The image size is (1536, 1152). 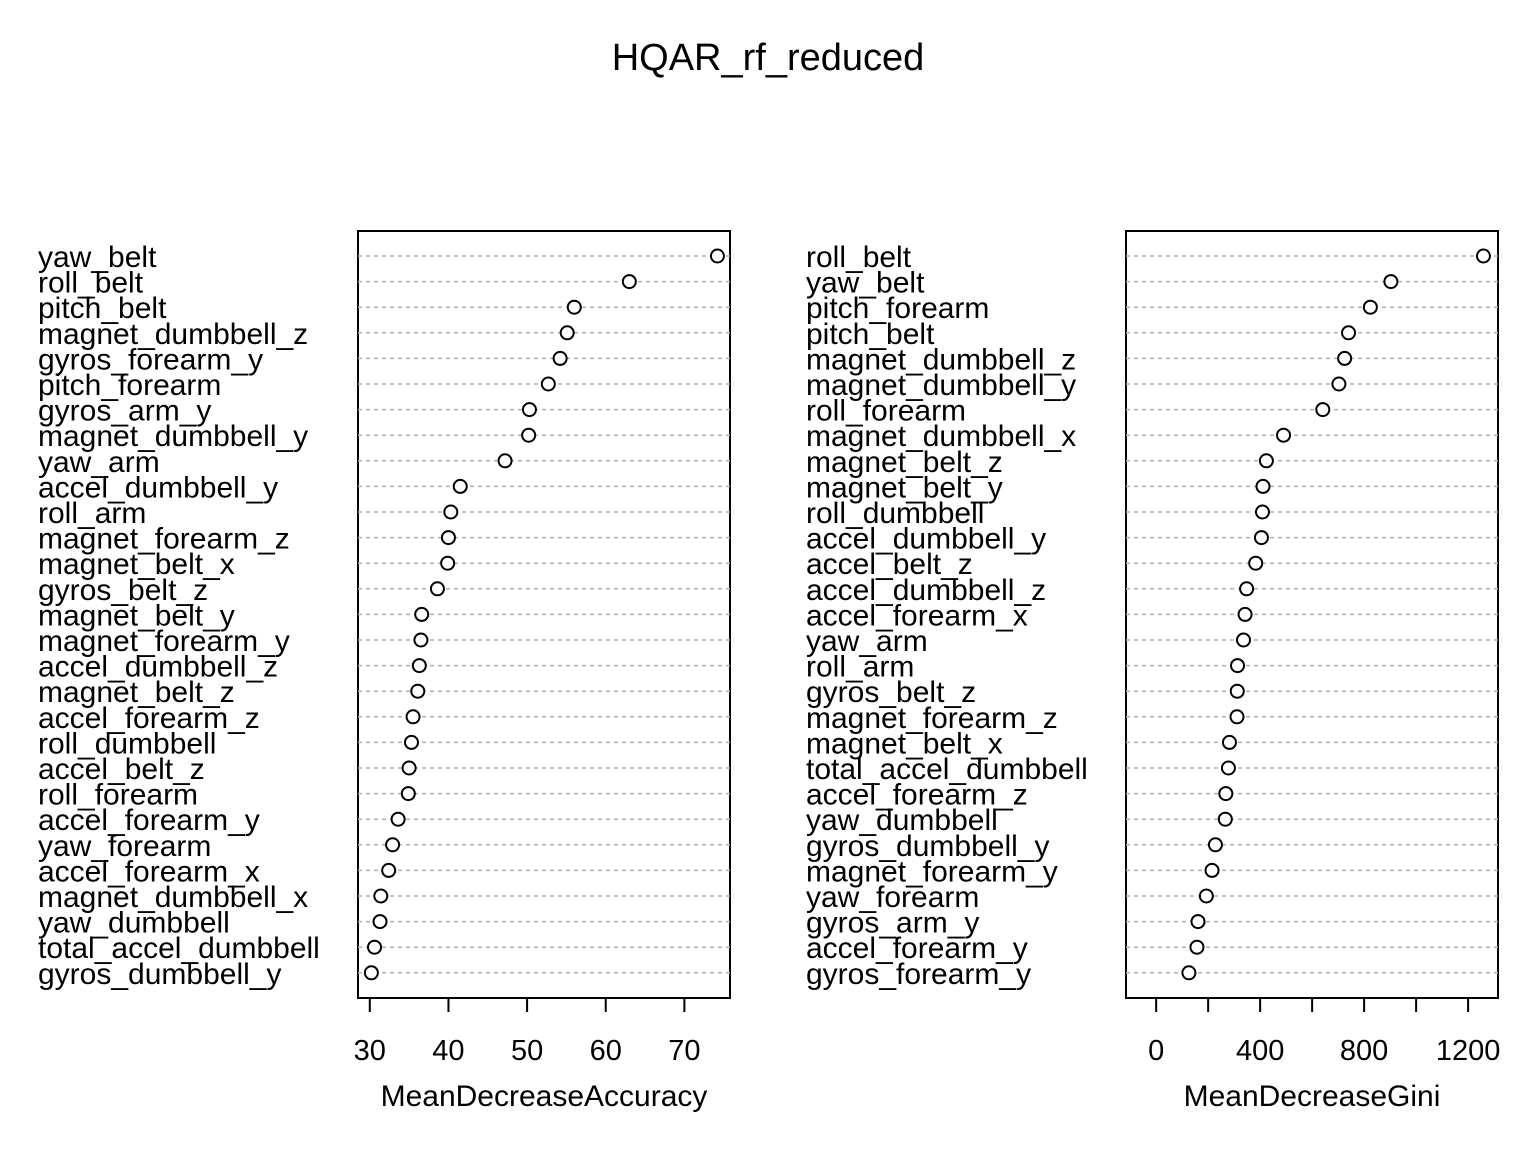 I want to click on variable-label: accel_forearm_x, so click(x=917, y=615).